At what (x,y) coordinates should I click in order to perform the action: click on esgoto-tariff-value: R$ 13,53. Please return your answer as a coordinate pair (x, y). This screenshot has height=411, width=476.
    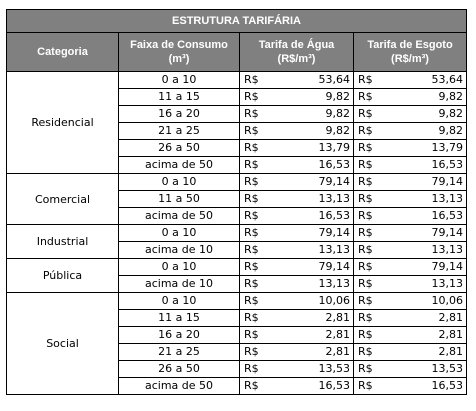
    Looking at the image, I should click on (410, 369).